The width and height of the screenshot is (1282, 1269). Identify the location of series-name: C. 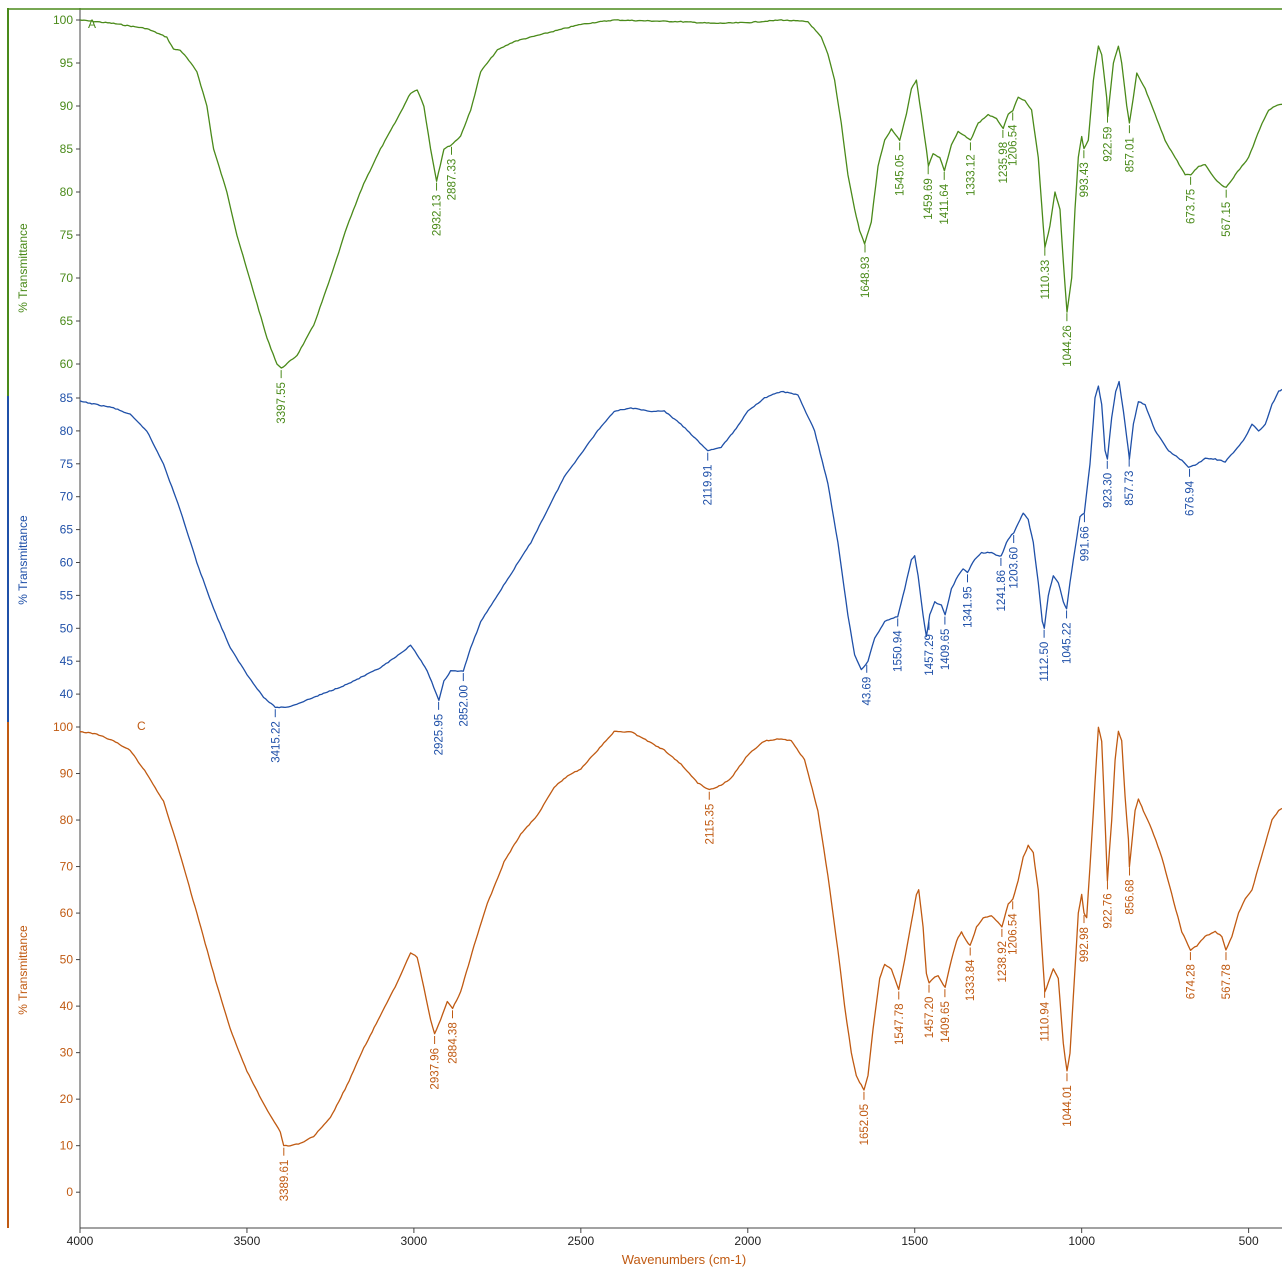
(141, 726).